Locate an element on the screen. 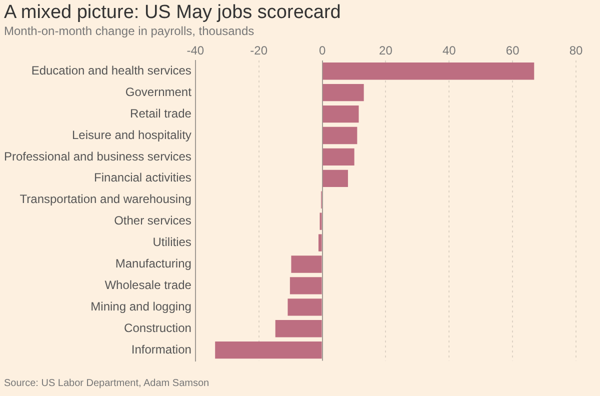 This screenshot has width=600, height=396. y-tick-label: Construction is located at coordinates (158, 327).